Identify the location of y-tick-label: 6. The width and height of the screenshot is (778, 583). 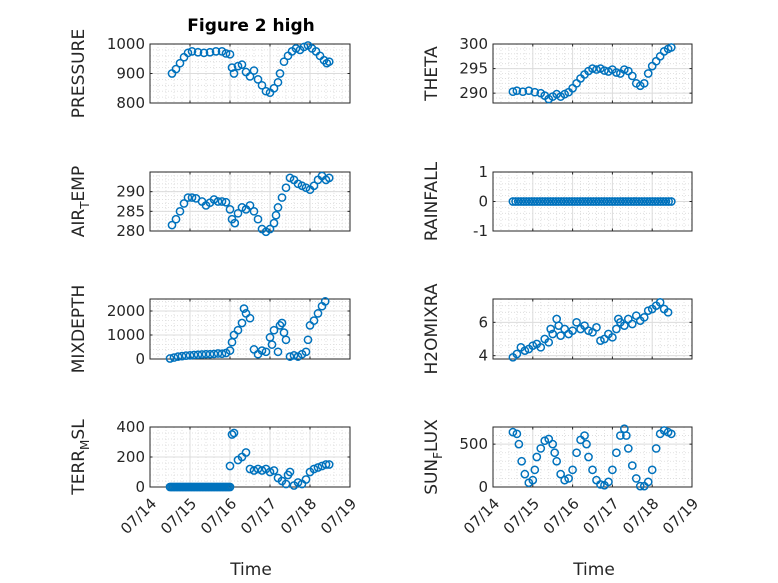
(483, 322).